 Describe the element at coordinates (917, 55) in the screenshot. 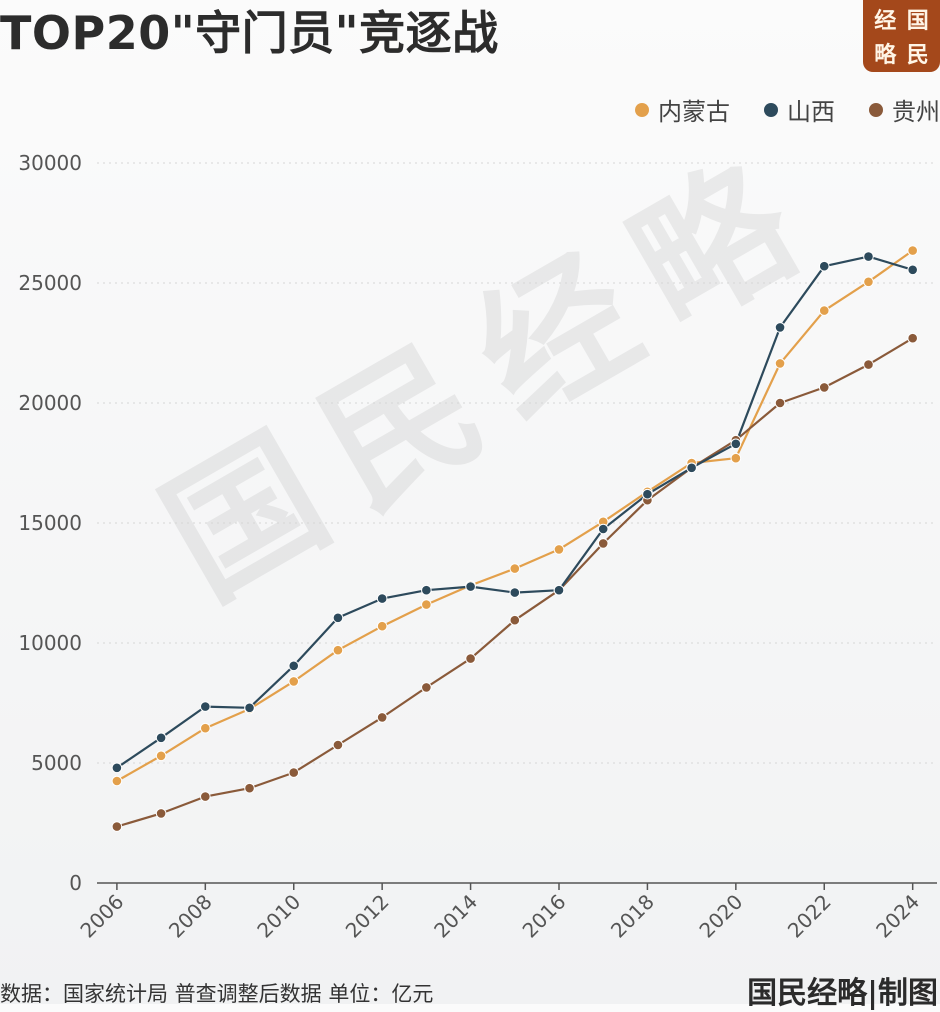

I see `seal-char: 民` at that location.